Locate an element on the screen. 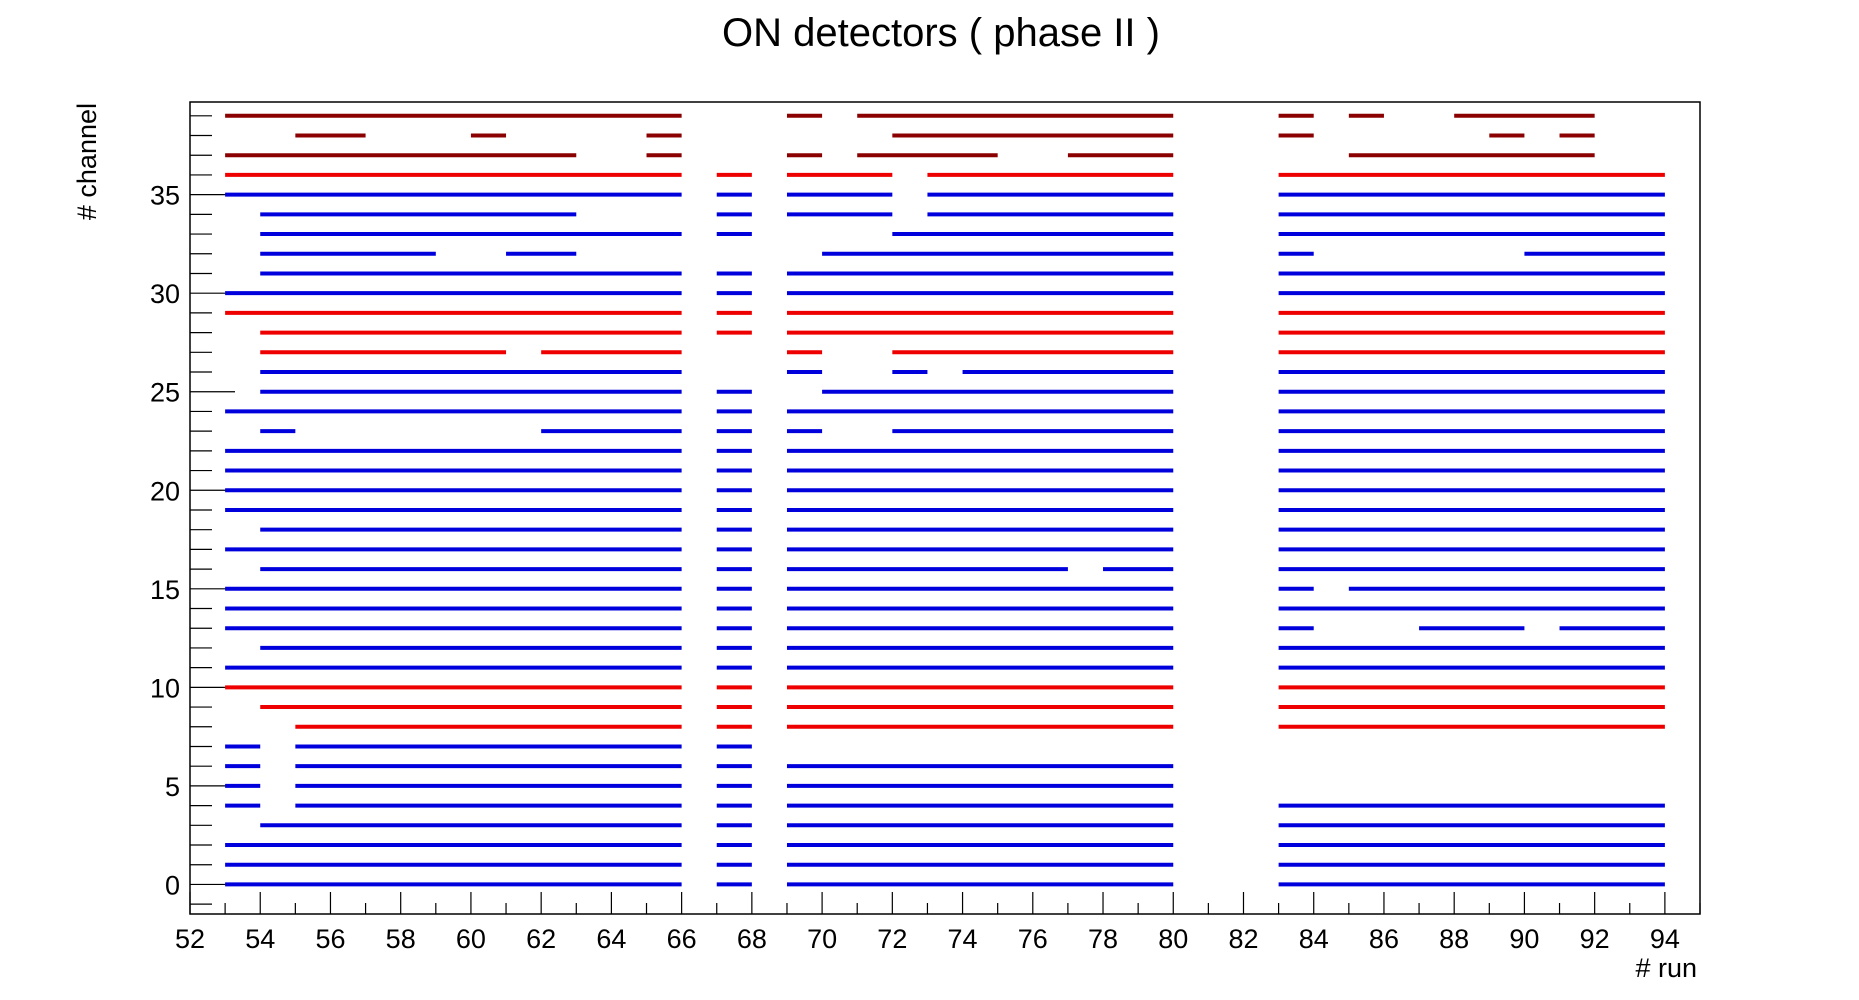 Image resolution: width=1859 pixels, height=1000 pixels. y-tick-label: 0 is located at coordinates (172, 885).